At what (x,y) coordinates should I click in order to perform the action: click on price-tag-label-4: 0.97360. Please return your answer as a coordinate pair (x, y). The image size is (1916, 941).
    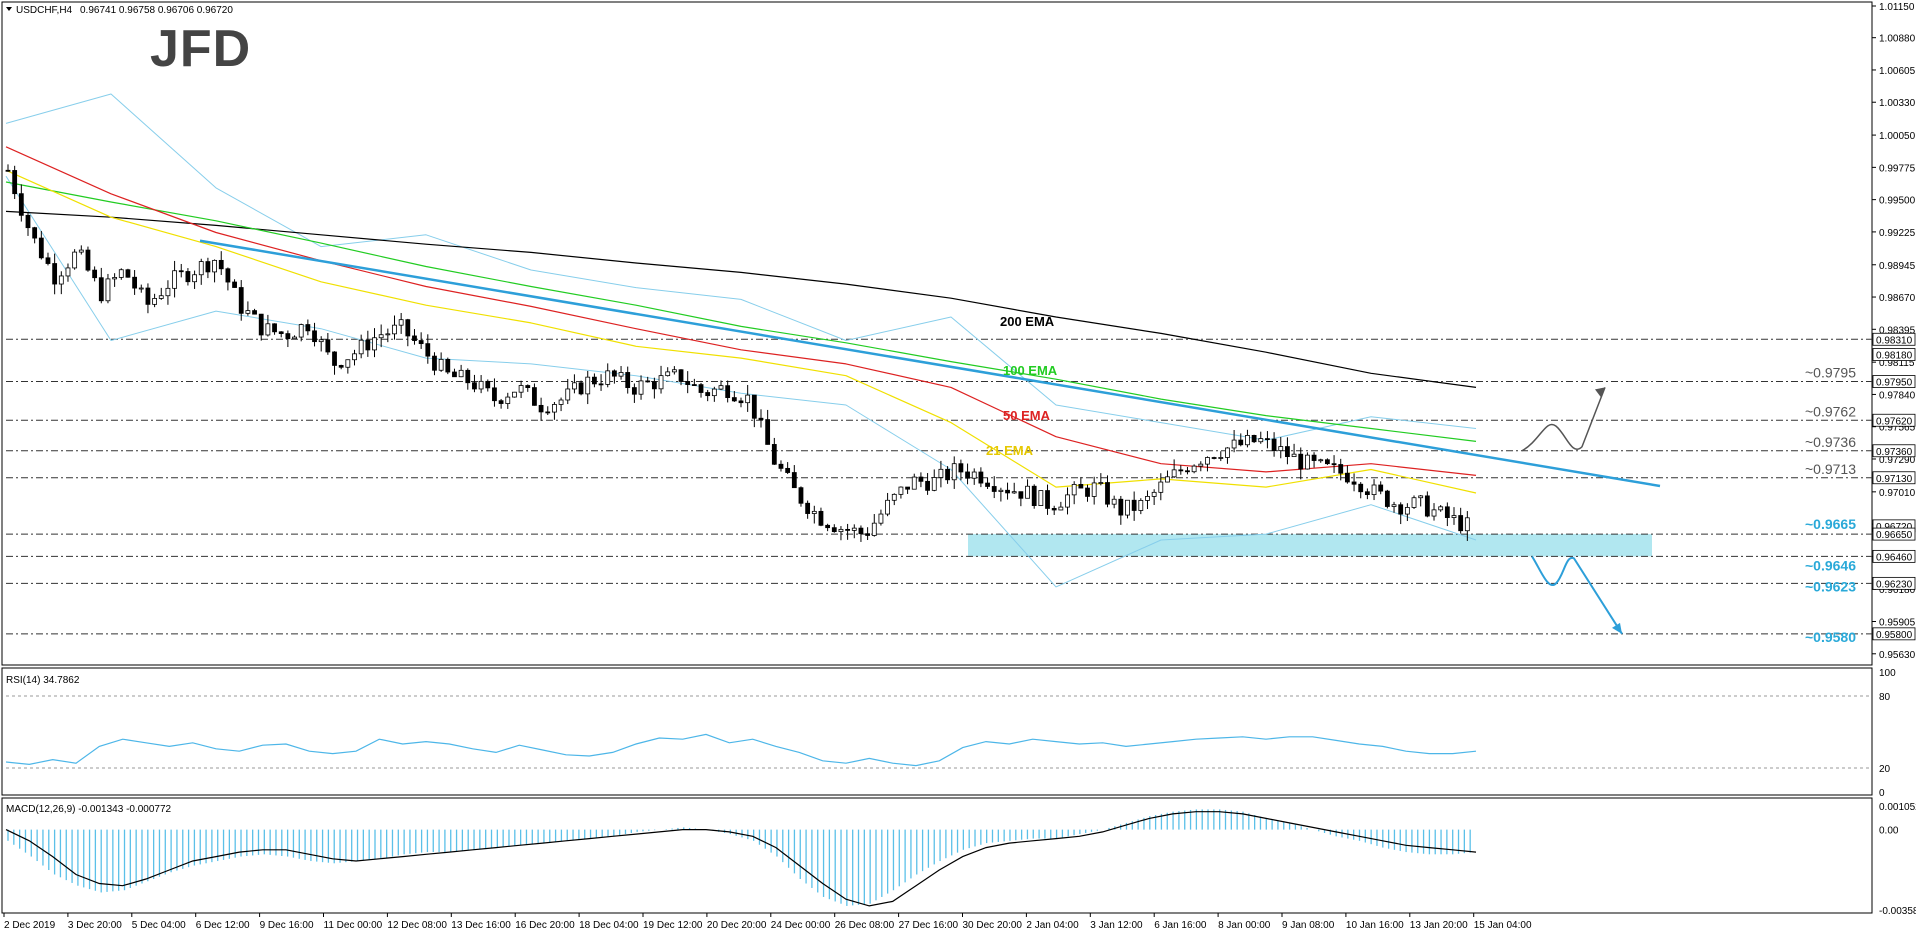
    Looking at the image, I should click on (1894, 452).